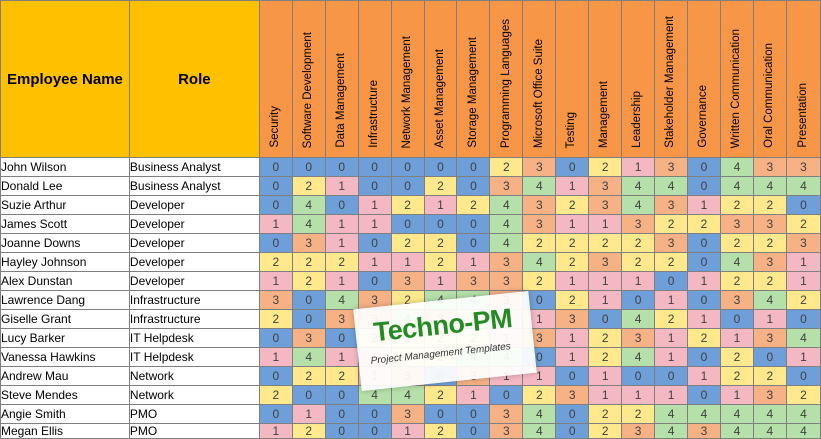  What do you see at coordinates (65, 224) in the screenshot?
I see `employee-name-cell: James Scott` at bounding box center [65, 224].